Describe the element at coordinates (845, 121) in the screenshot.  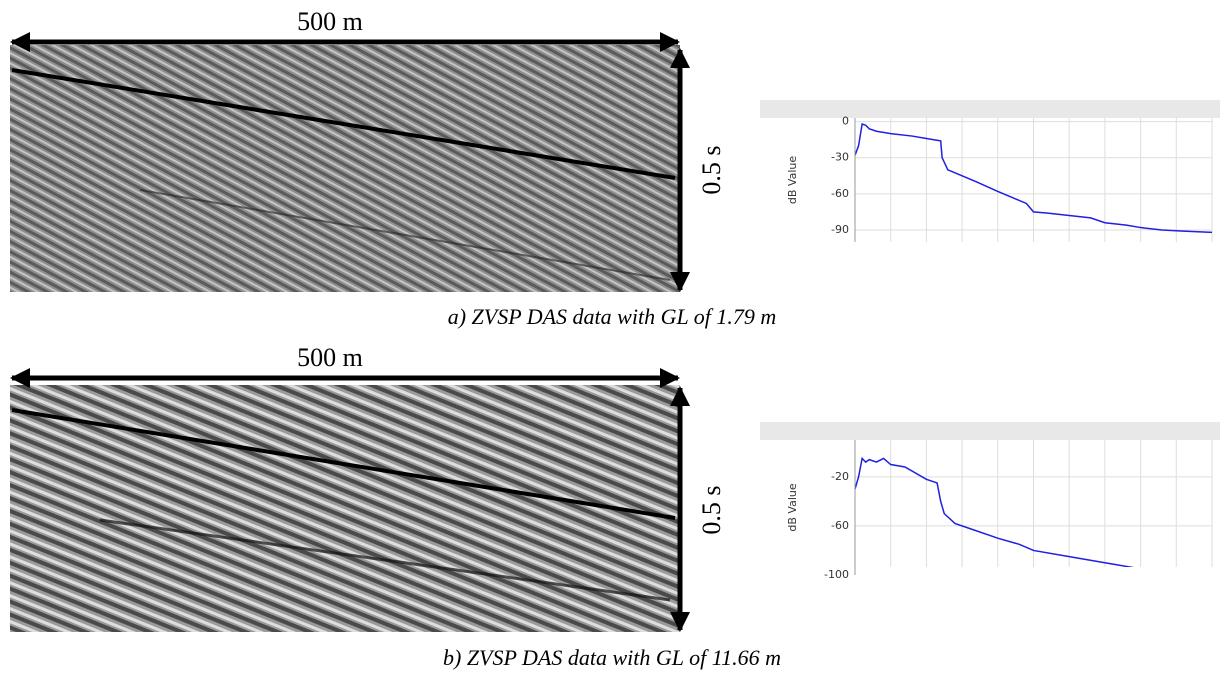
I see `y-tick-label: 0` at that location.